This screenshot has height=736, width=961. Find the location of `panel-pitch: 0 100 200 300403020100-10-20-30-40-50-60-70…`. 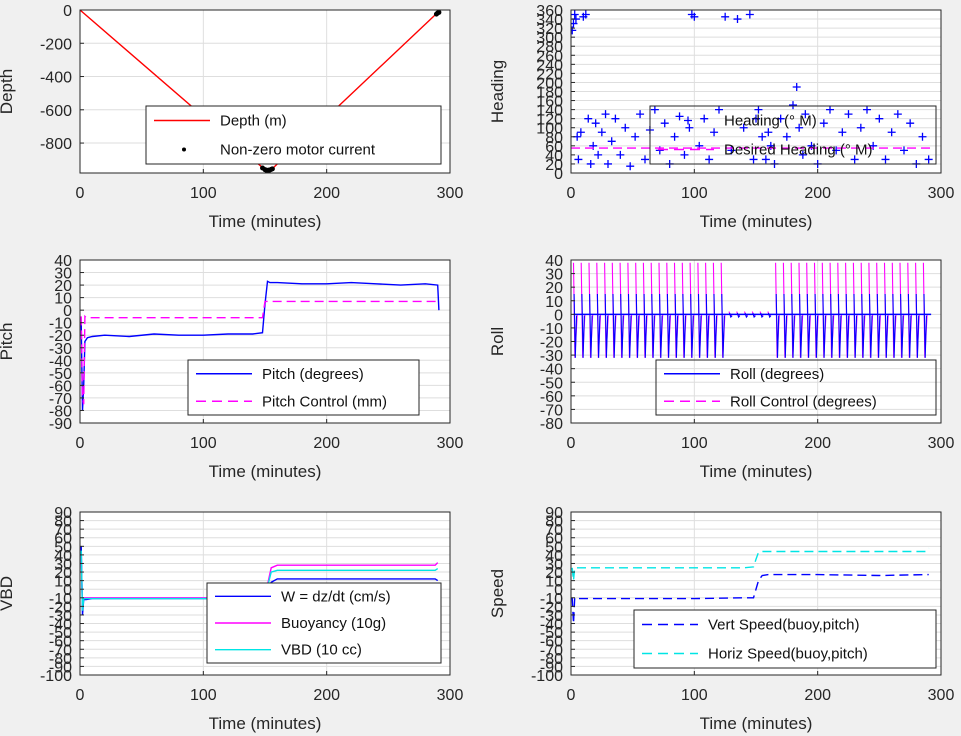

panel-pitch: 0 100 200 300403020100-10-20-30-40-50-60-70… is located at coordinates (231, 367).